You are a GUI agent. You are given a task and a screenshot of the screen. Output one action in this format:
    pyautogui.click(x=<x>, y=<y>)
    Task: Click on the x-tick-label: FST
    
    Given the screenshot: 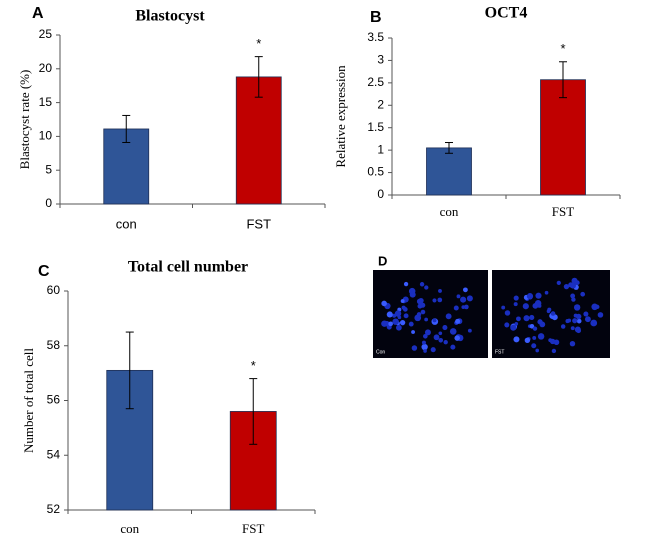 What is the action you would take?
    pyautogui.click(x=258, y=223)
    